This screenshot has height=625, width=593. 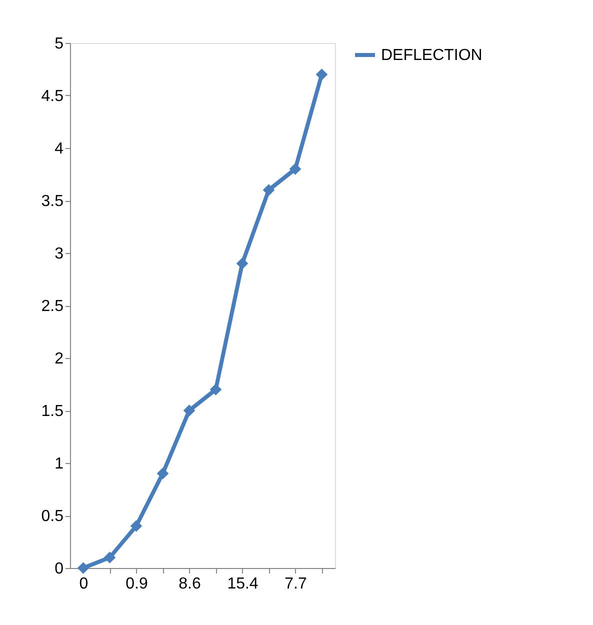 I want to click on y-tick-label: 1, so click(x=59, y=464).